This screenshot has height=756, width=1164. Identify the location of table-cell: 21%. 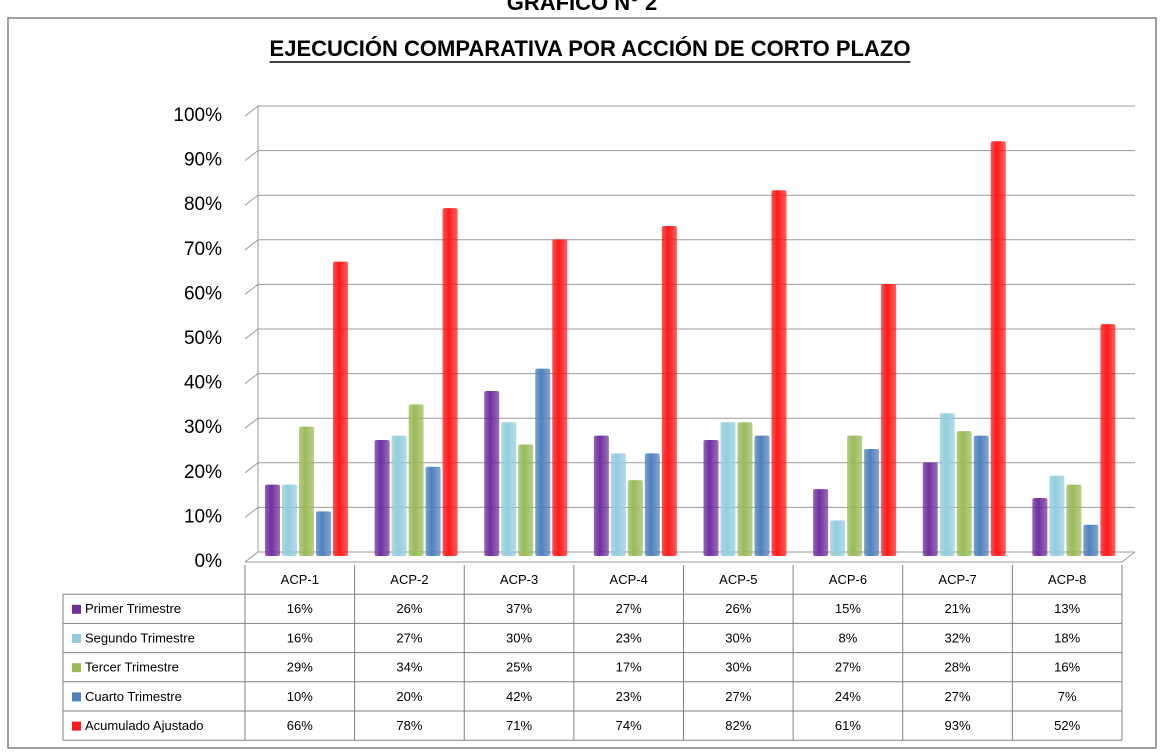
(958, 608).